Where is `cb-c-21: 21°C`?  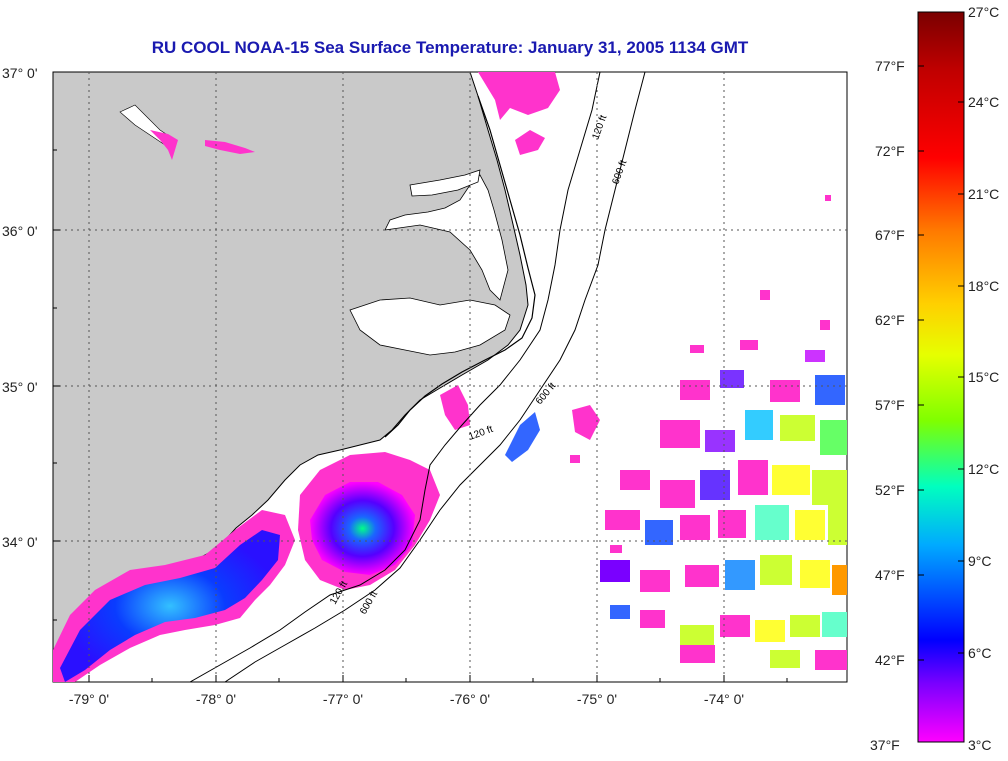 cb-c-21: 21°C is located at coordinates (983, 194).